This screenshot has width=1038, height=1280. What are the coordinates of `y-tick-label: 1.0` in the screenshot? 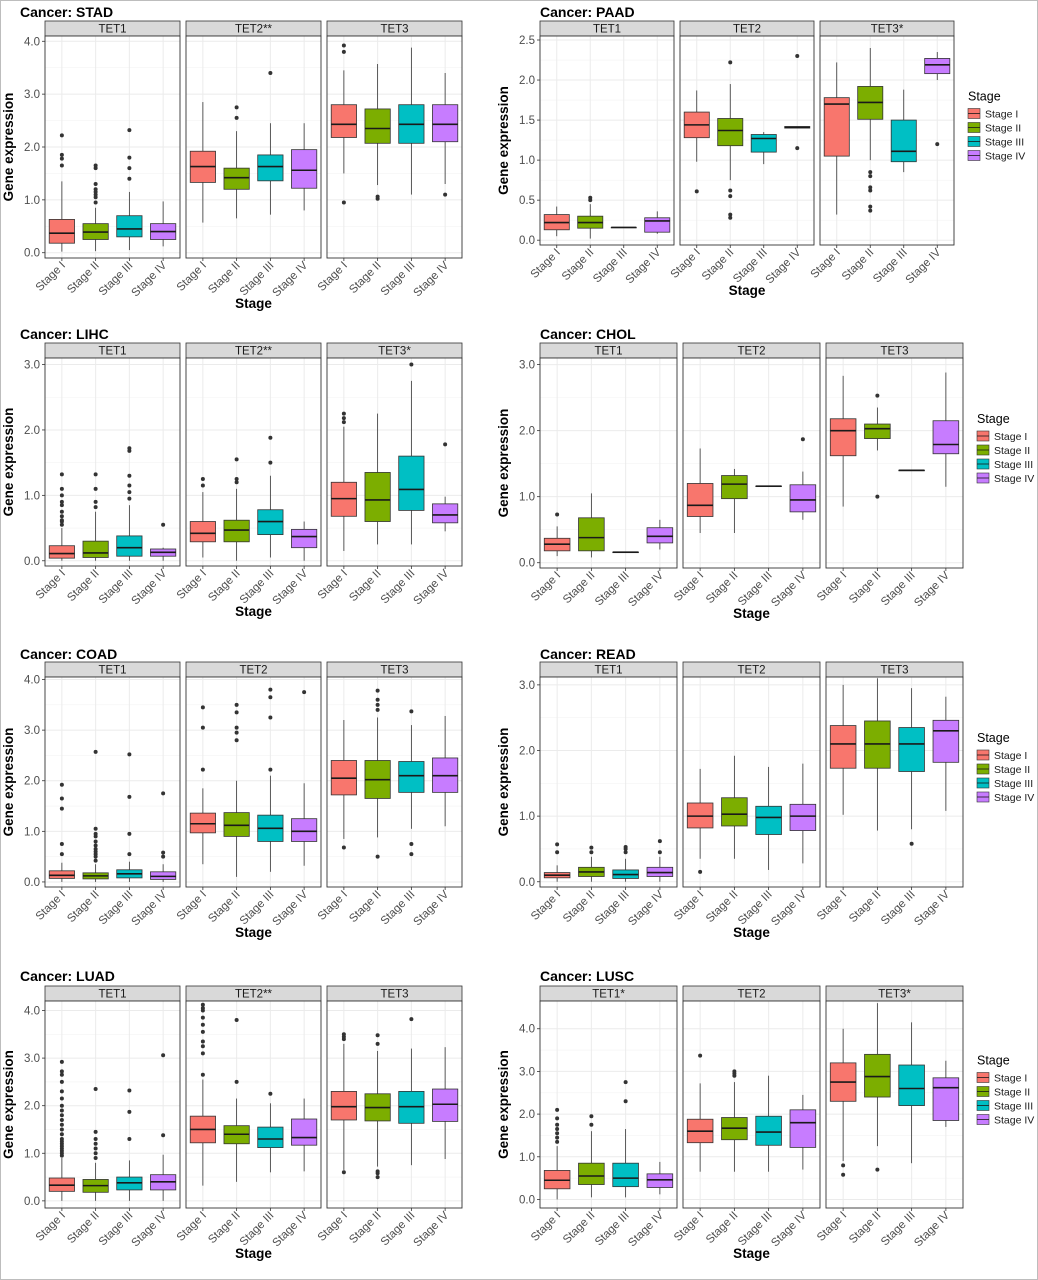 It's located at (32, 496).